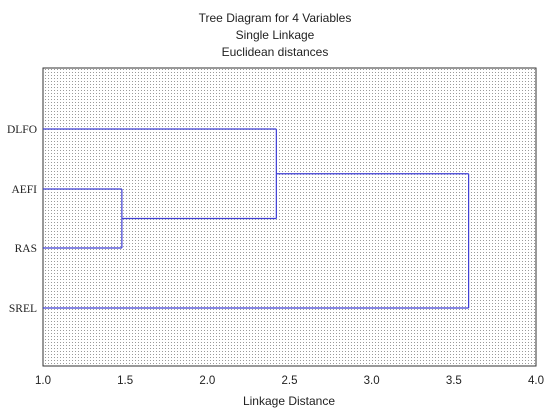 The height and width of the screenshot is (419, 550). I want to click on x-tick-label: 4.0, so click(536, 381).